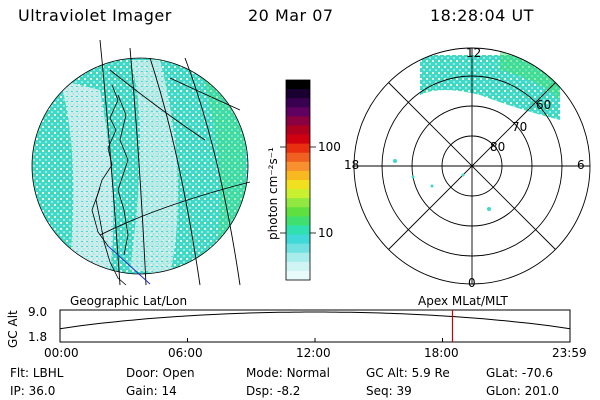 The height and width of the screenshot is (400, 600). What do you see at coordinates (463, 301) in the screenshot?
I see `apex-label: Apex MLat/MLT` at bounding box center [463, 301].